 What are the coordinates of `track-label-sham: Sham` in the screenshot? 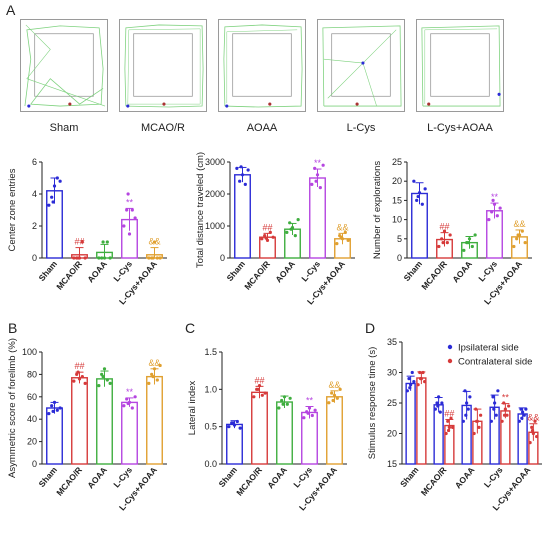 It's located at (64, 128).